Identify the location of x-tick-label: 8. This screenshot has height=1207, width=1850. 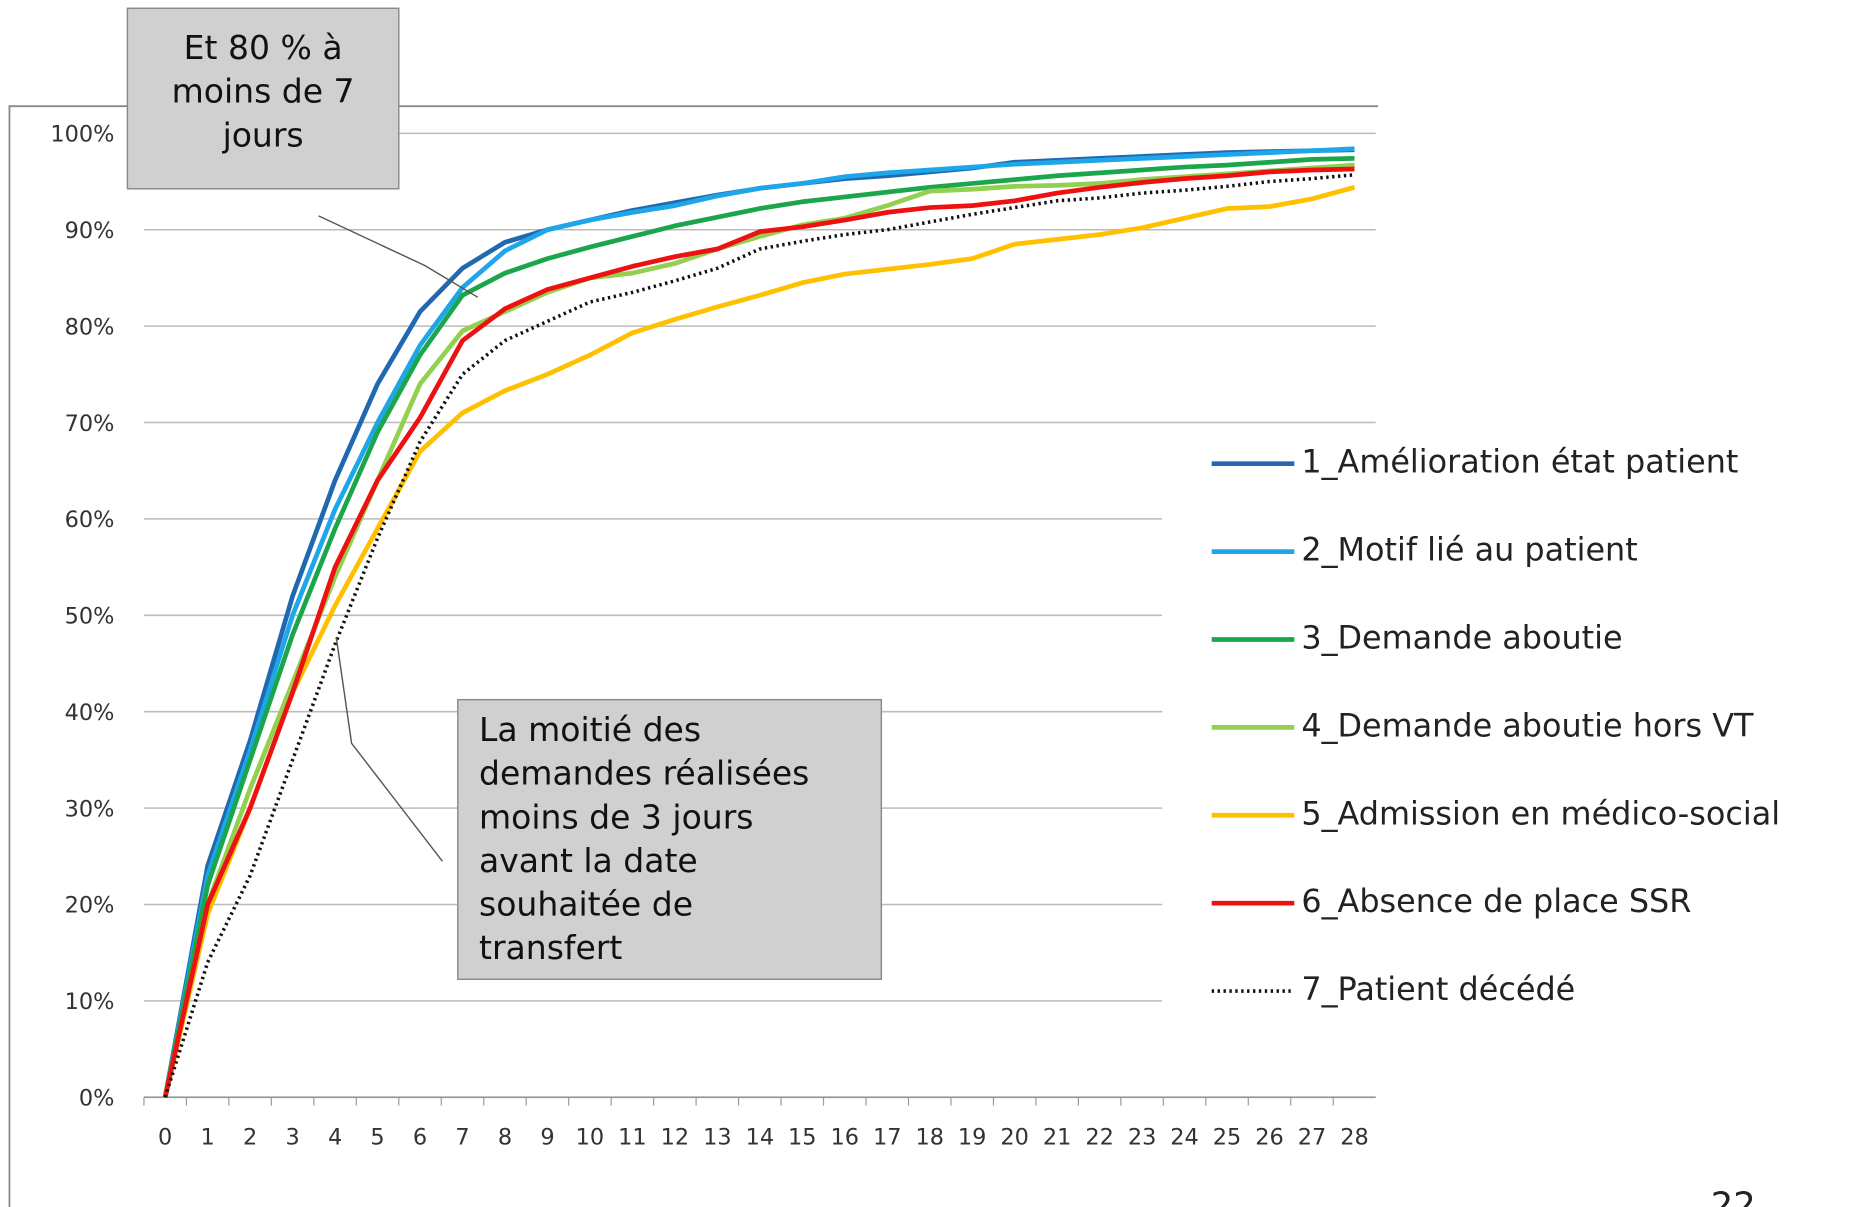
(505, 1137).